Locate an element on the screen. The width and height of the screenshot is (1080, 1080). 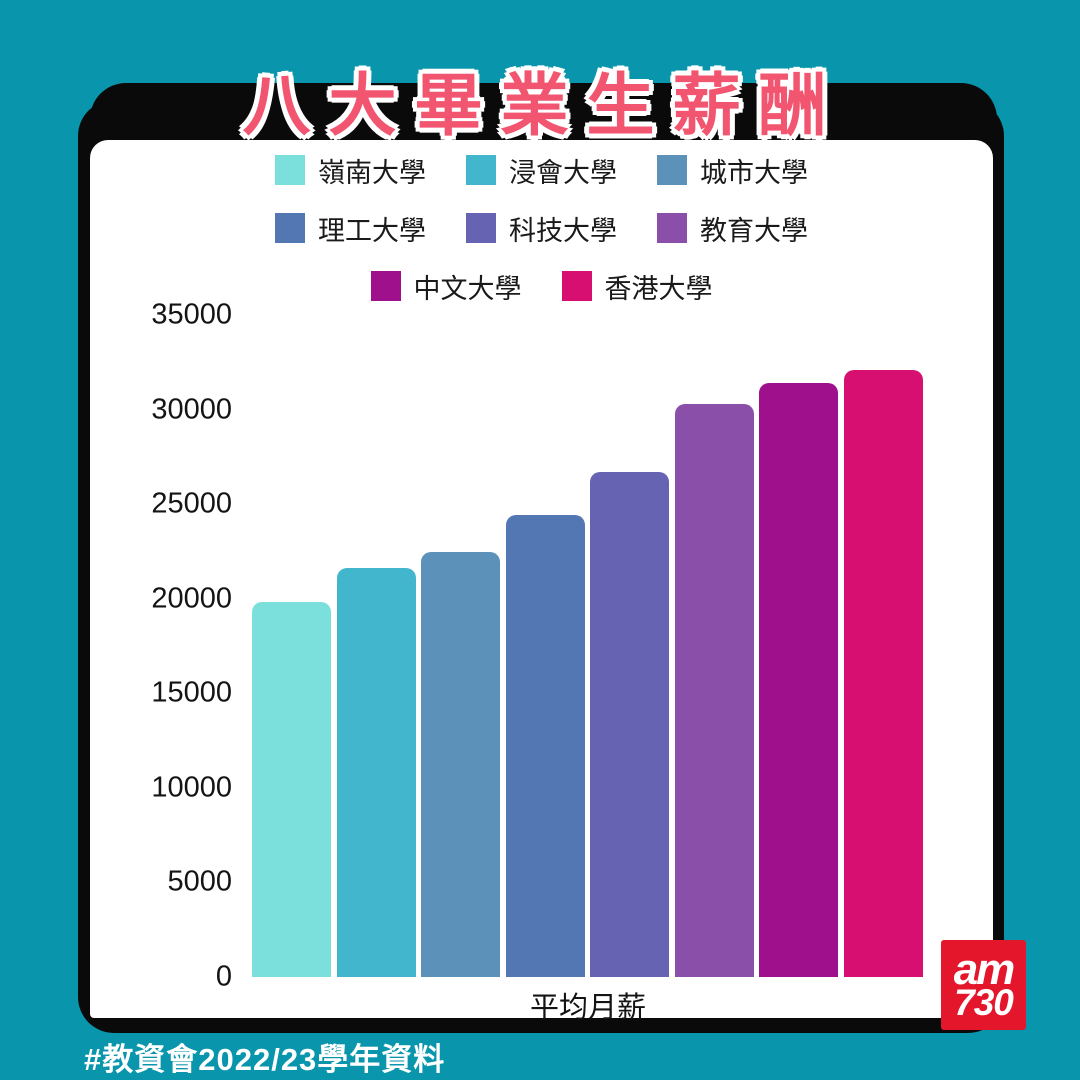
source-hashtag: #教資會2022/23學年資料 is located at coordinates (265, 1059).